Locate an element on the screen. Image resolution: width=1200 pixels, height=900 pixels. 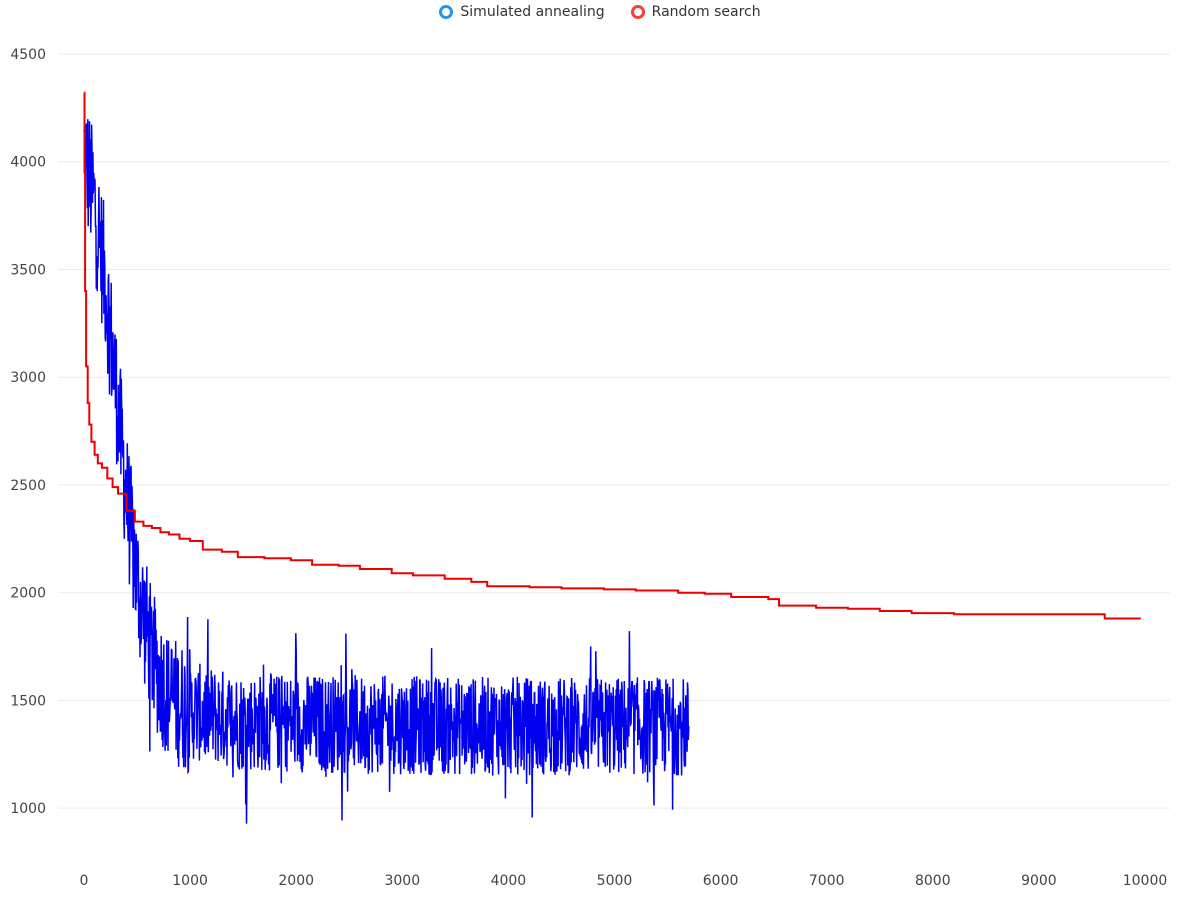
x-tick-label: 8000 is located at coordinates (933, 881).